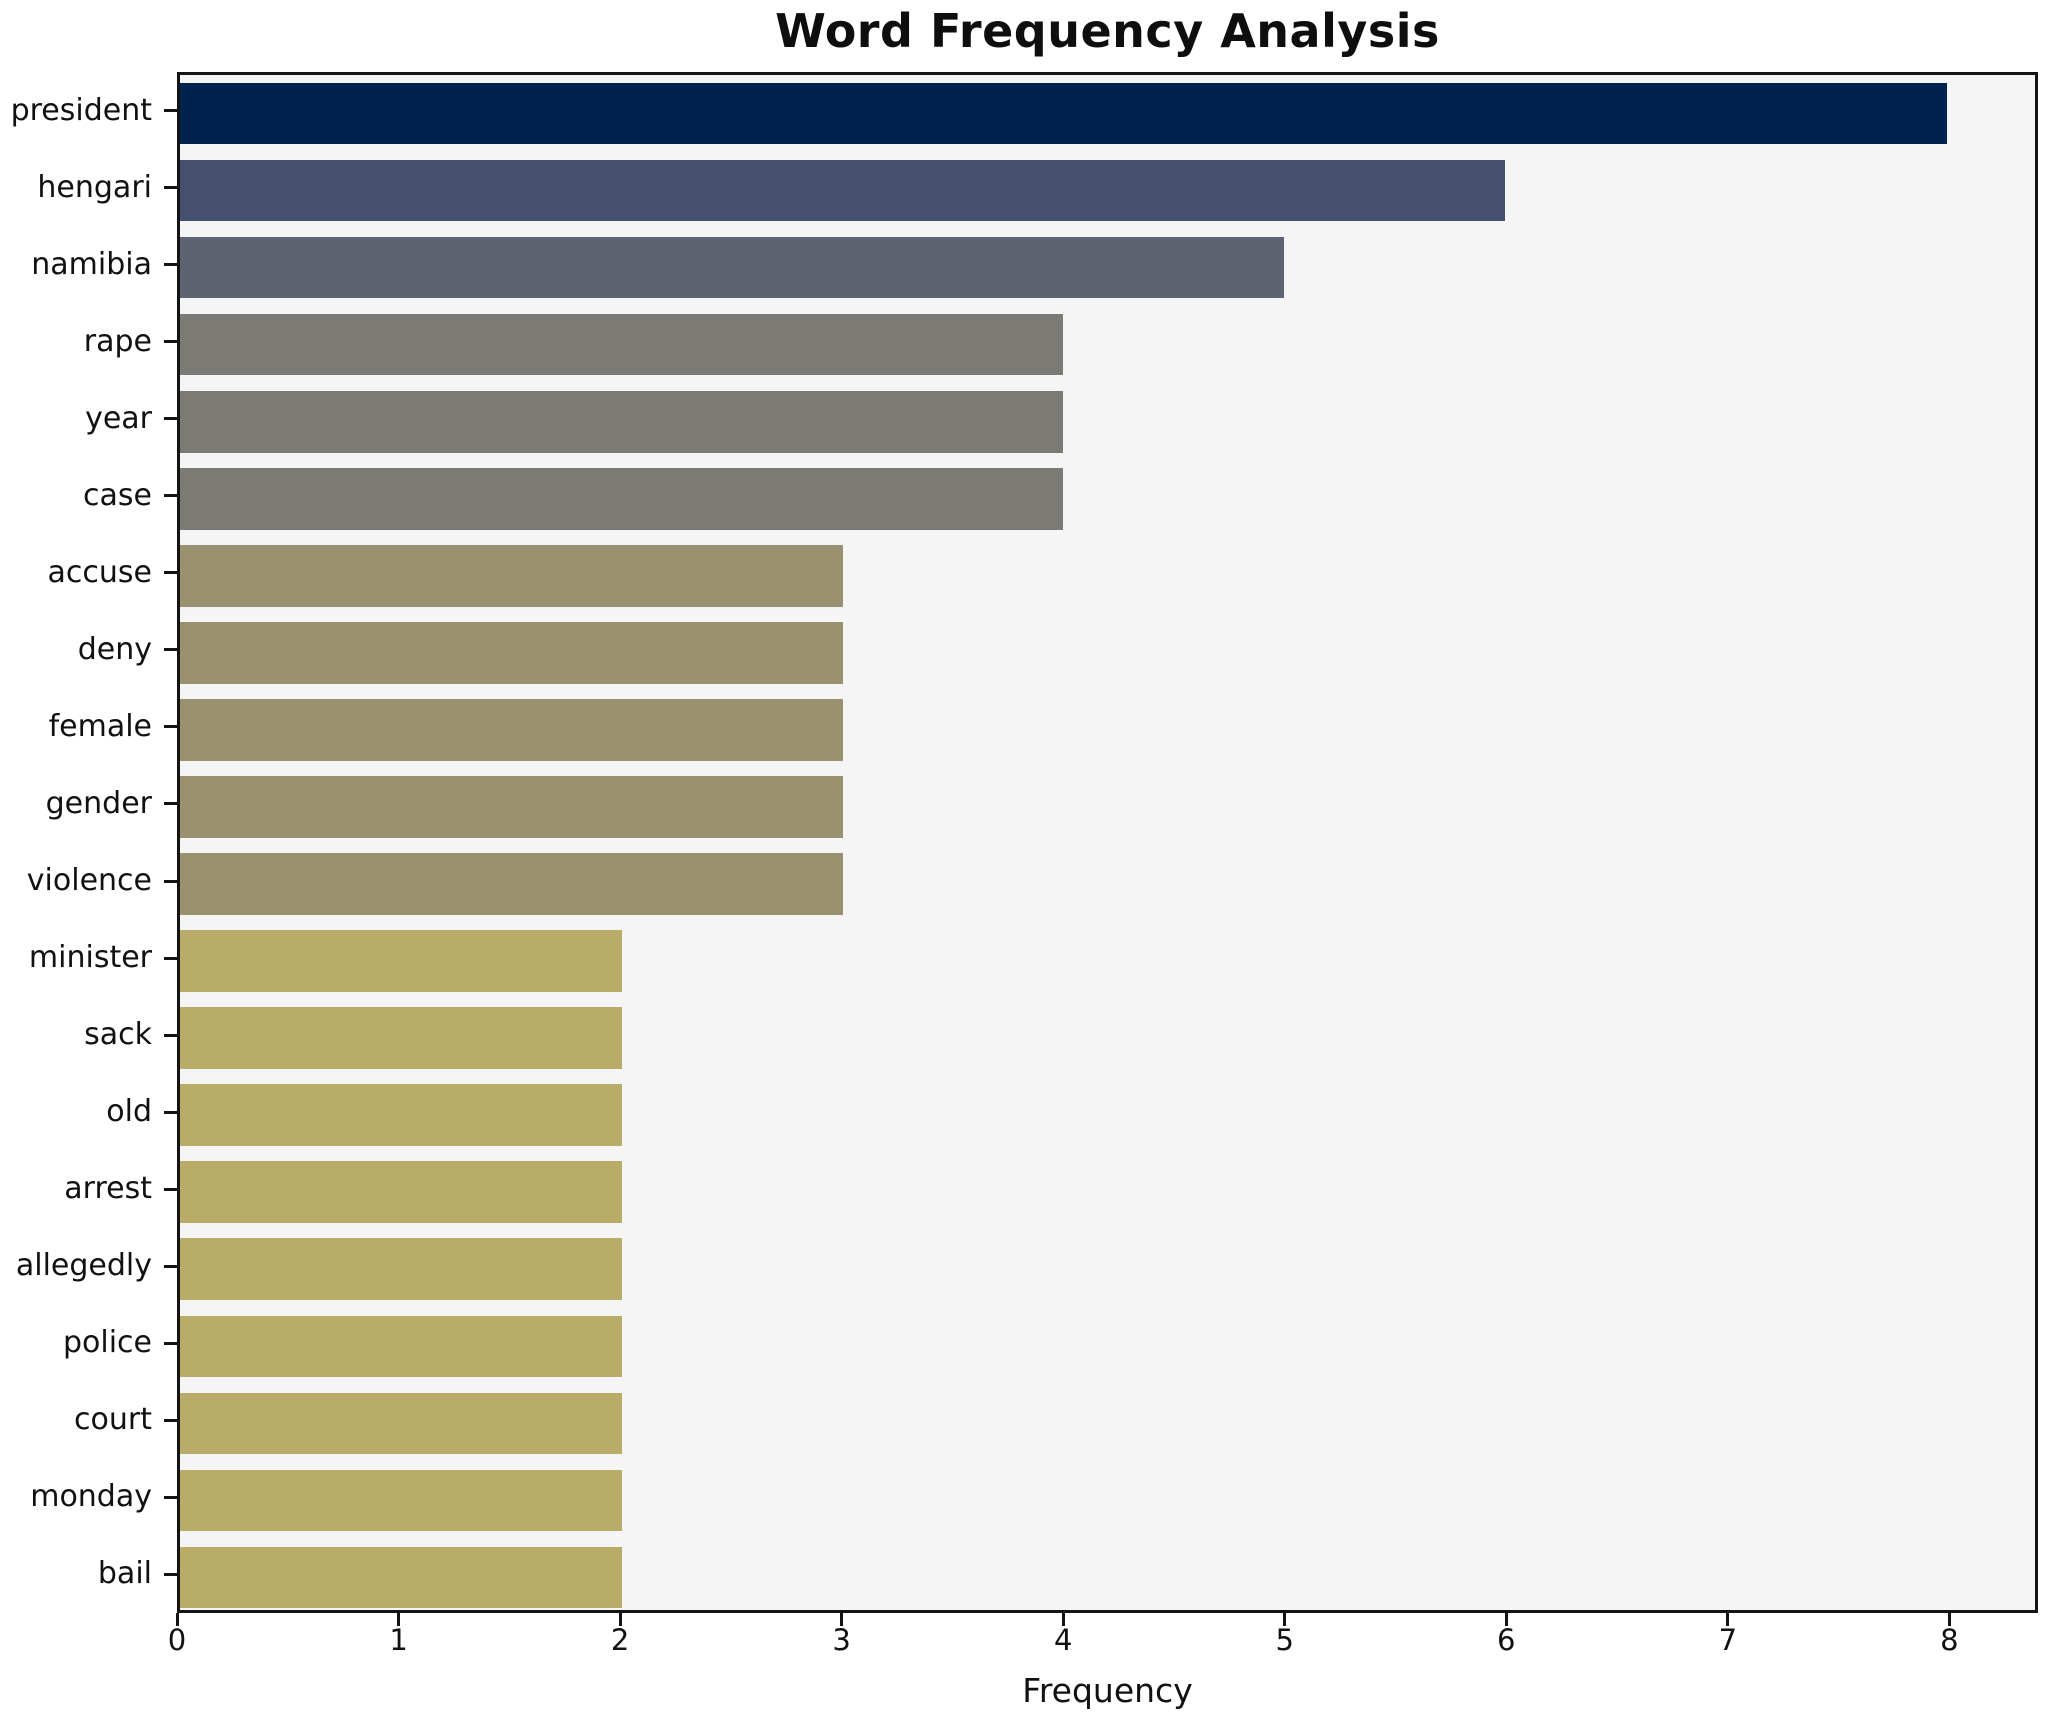 The width and height of the screenshot is (2056, 1722). What do you see at coordinates (401, 1423) in the screenshot?
I see `bar-court` at bounding box center [401, 1423].